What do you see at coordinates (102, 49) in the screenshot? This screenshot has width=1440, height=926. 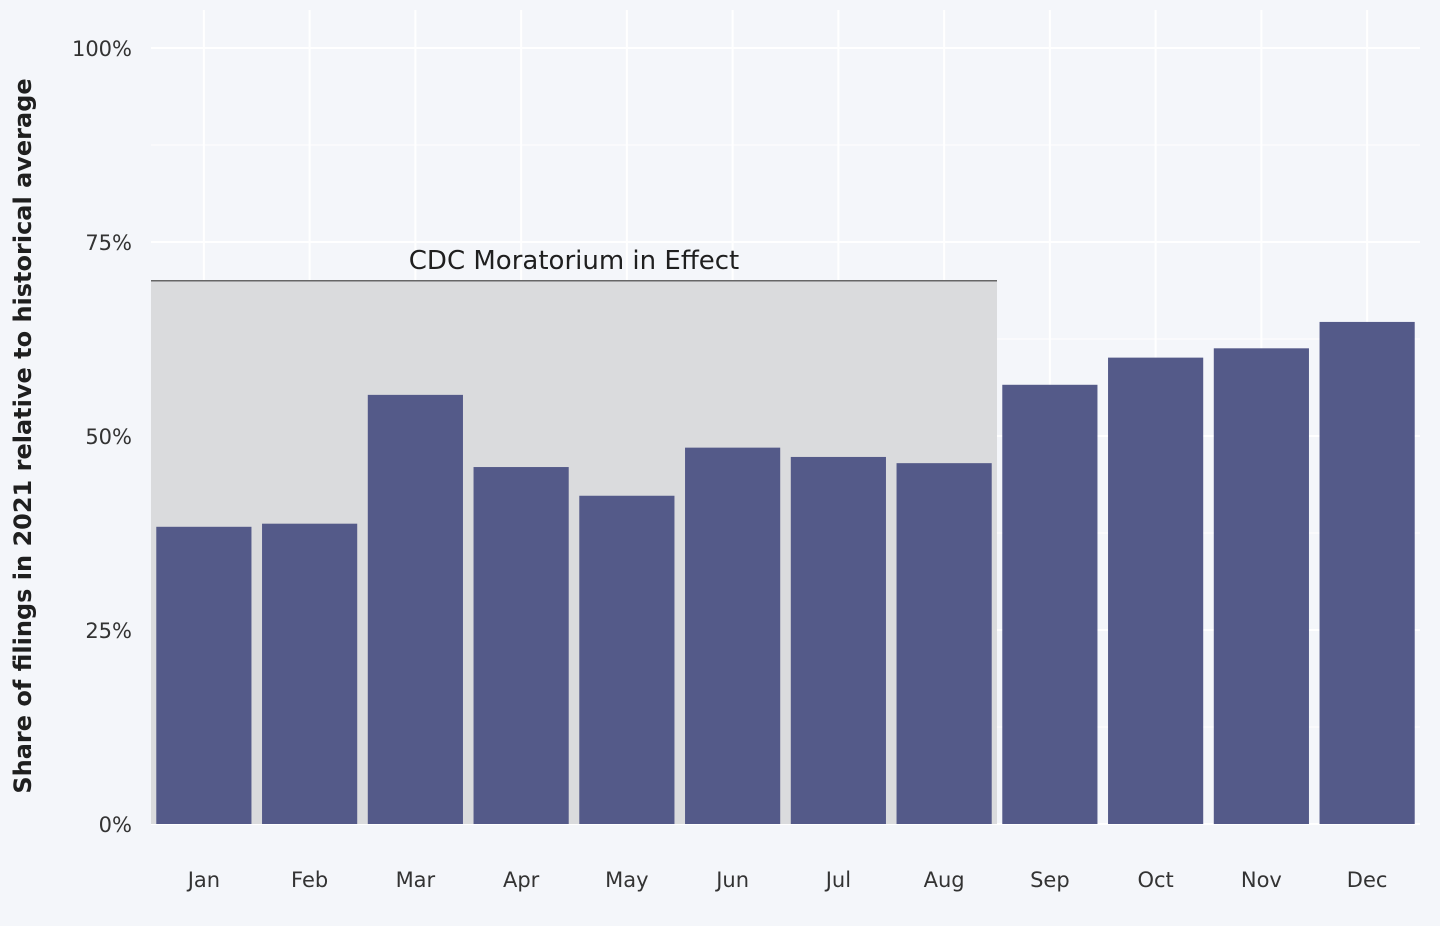 I see `y-tick-label: 100%` at bounding box center [102, 49].